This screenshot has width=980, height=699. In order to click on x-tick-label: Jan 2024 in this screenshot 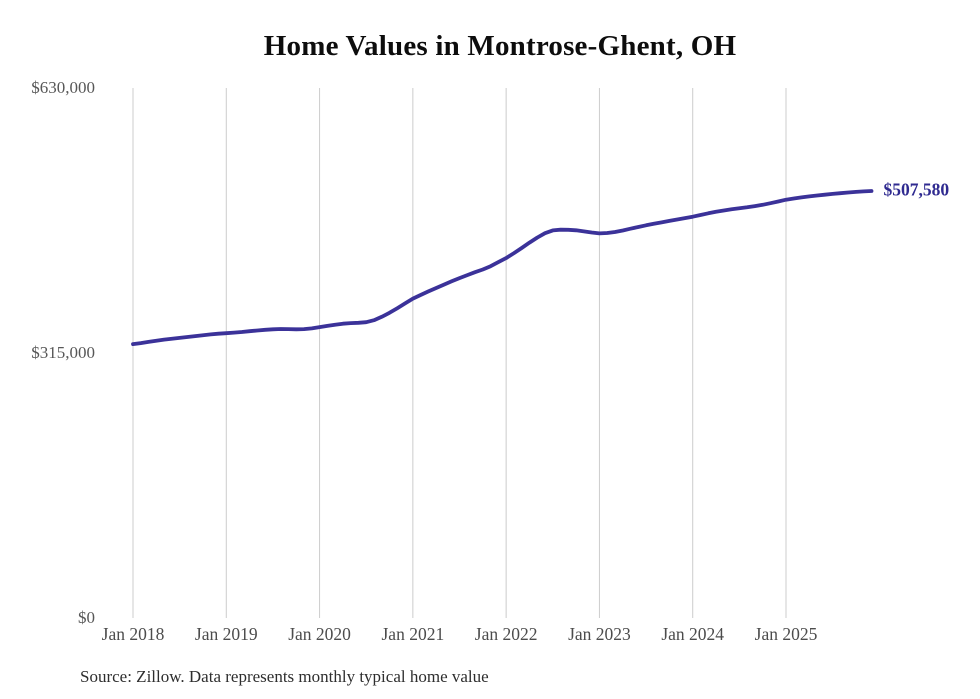, I will do `click(693, 634)`.